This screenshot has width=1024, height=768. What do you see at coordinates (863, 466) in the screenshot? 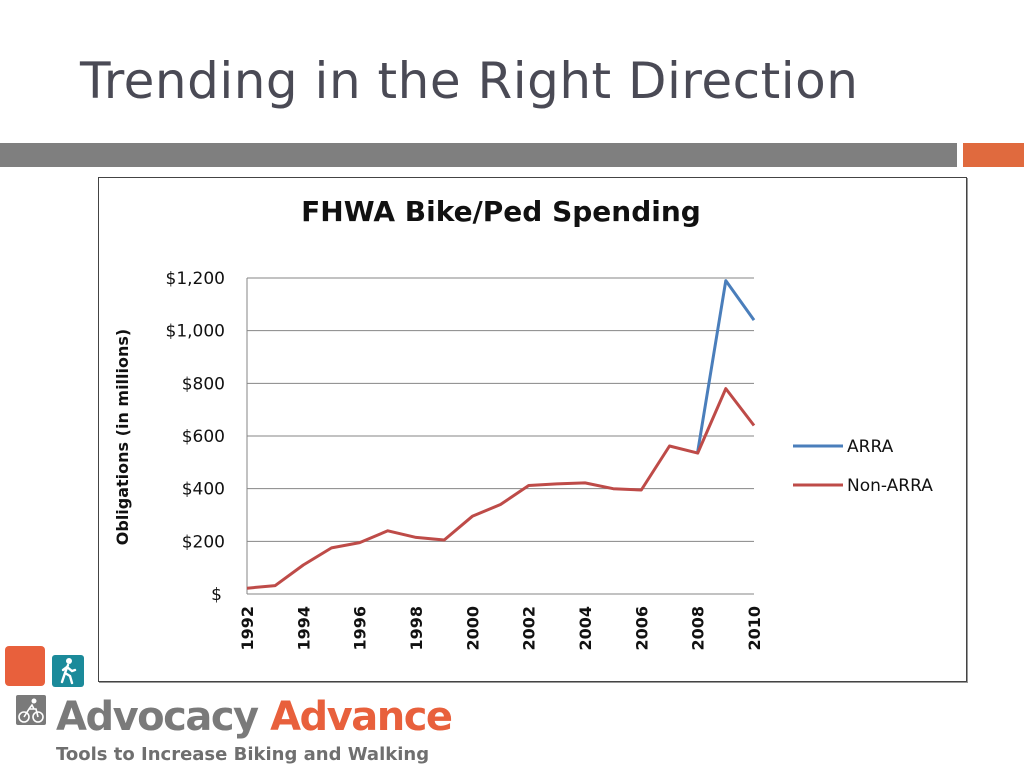
I see `legend: ARRA Non-ARRA` at bounding box center [863, 466].